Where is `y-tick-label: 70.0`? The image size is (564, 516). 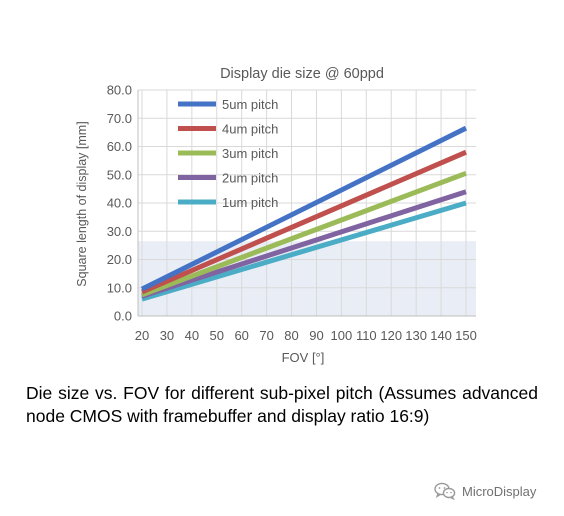 y-tick-label: 70.0 is located at coordinates (119, 118).